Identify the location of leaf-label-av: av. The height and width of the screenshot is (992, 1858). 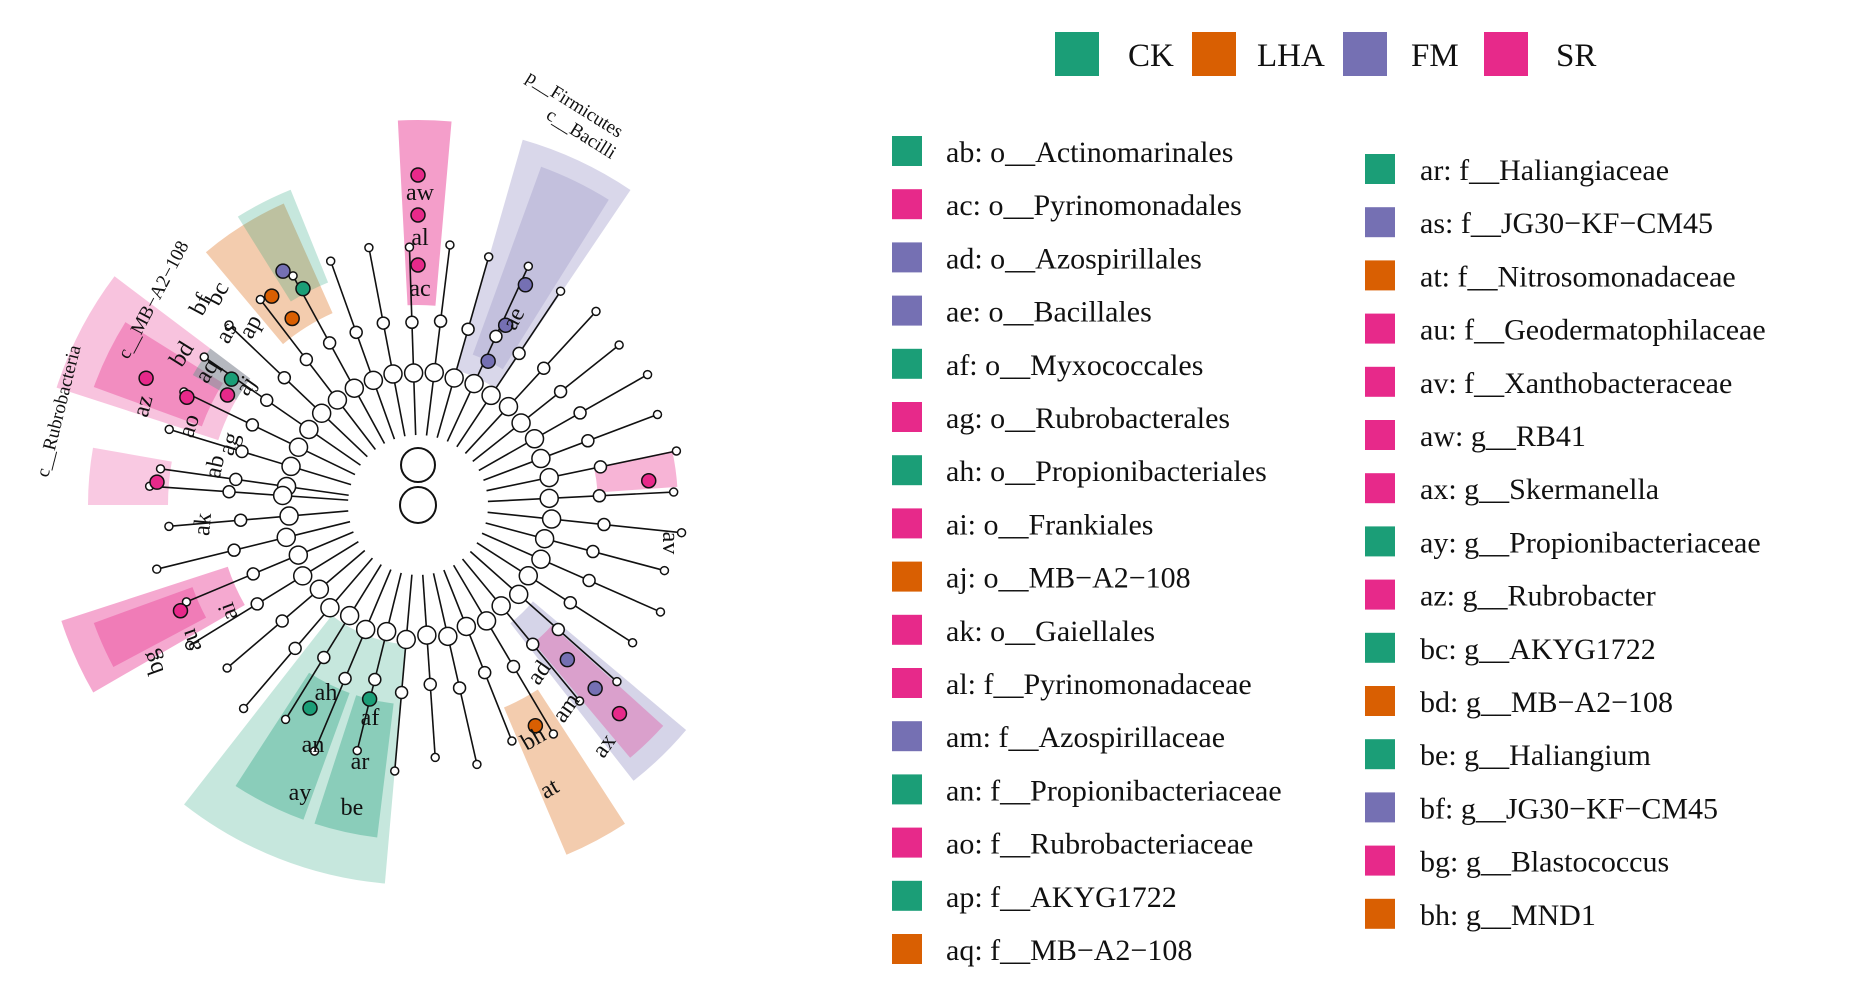
(670, 543).